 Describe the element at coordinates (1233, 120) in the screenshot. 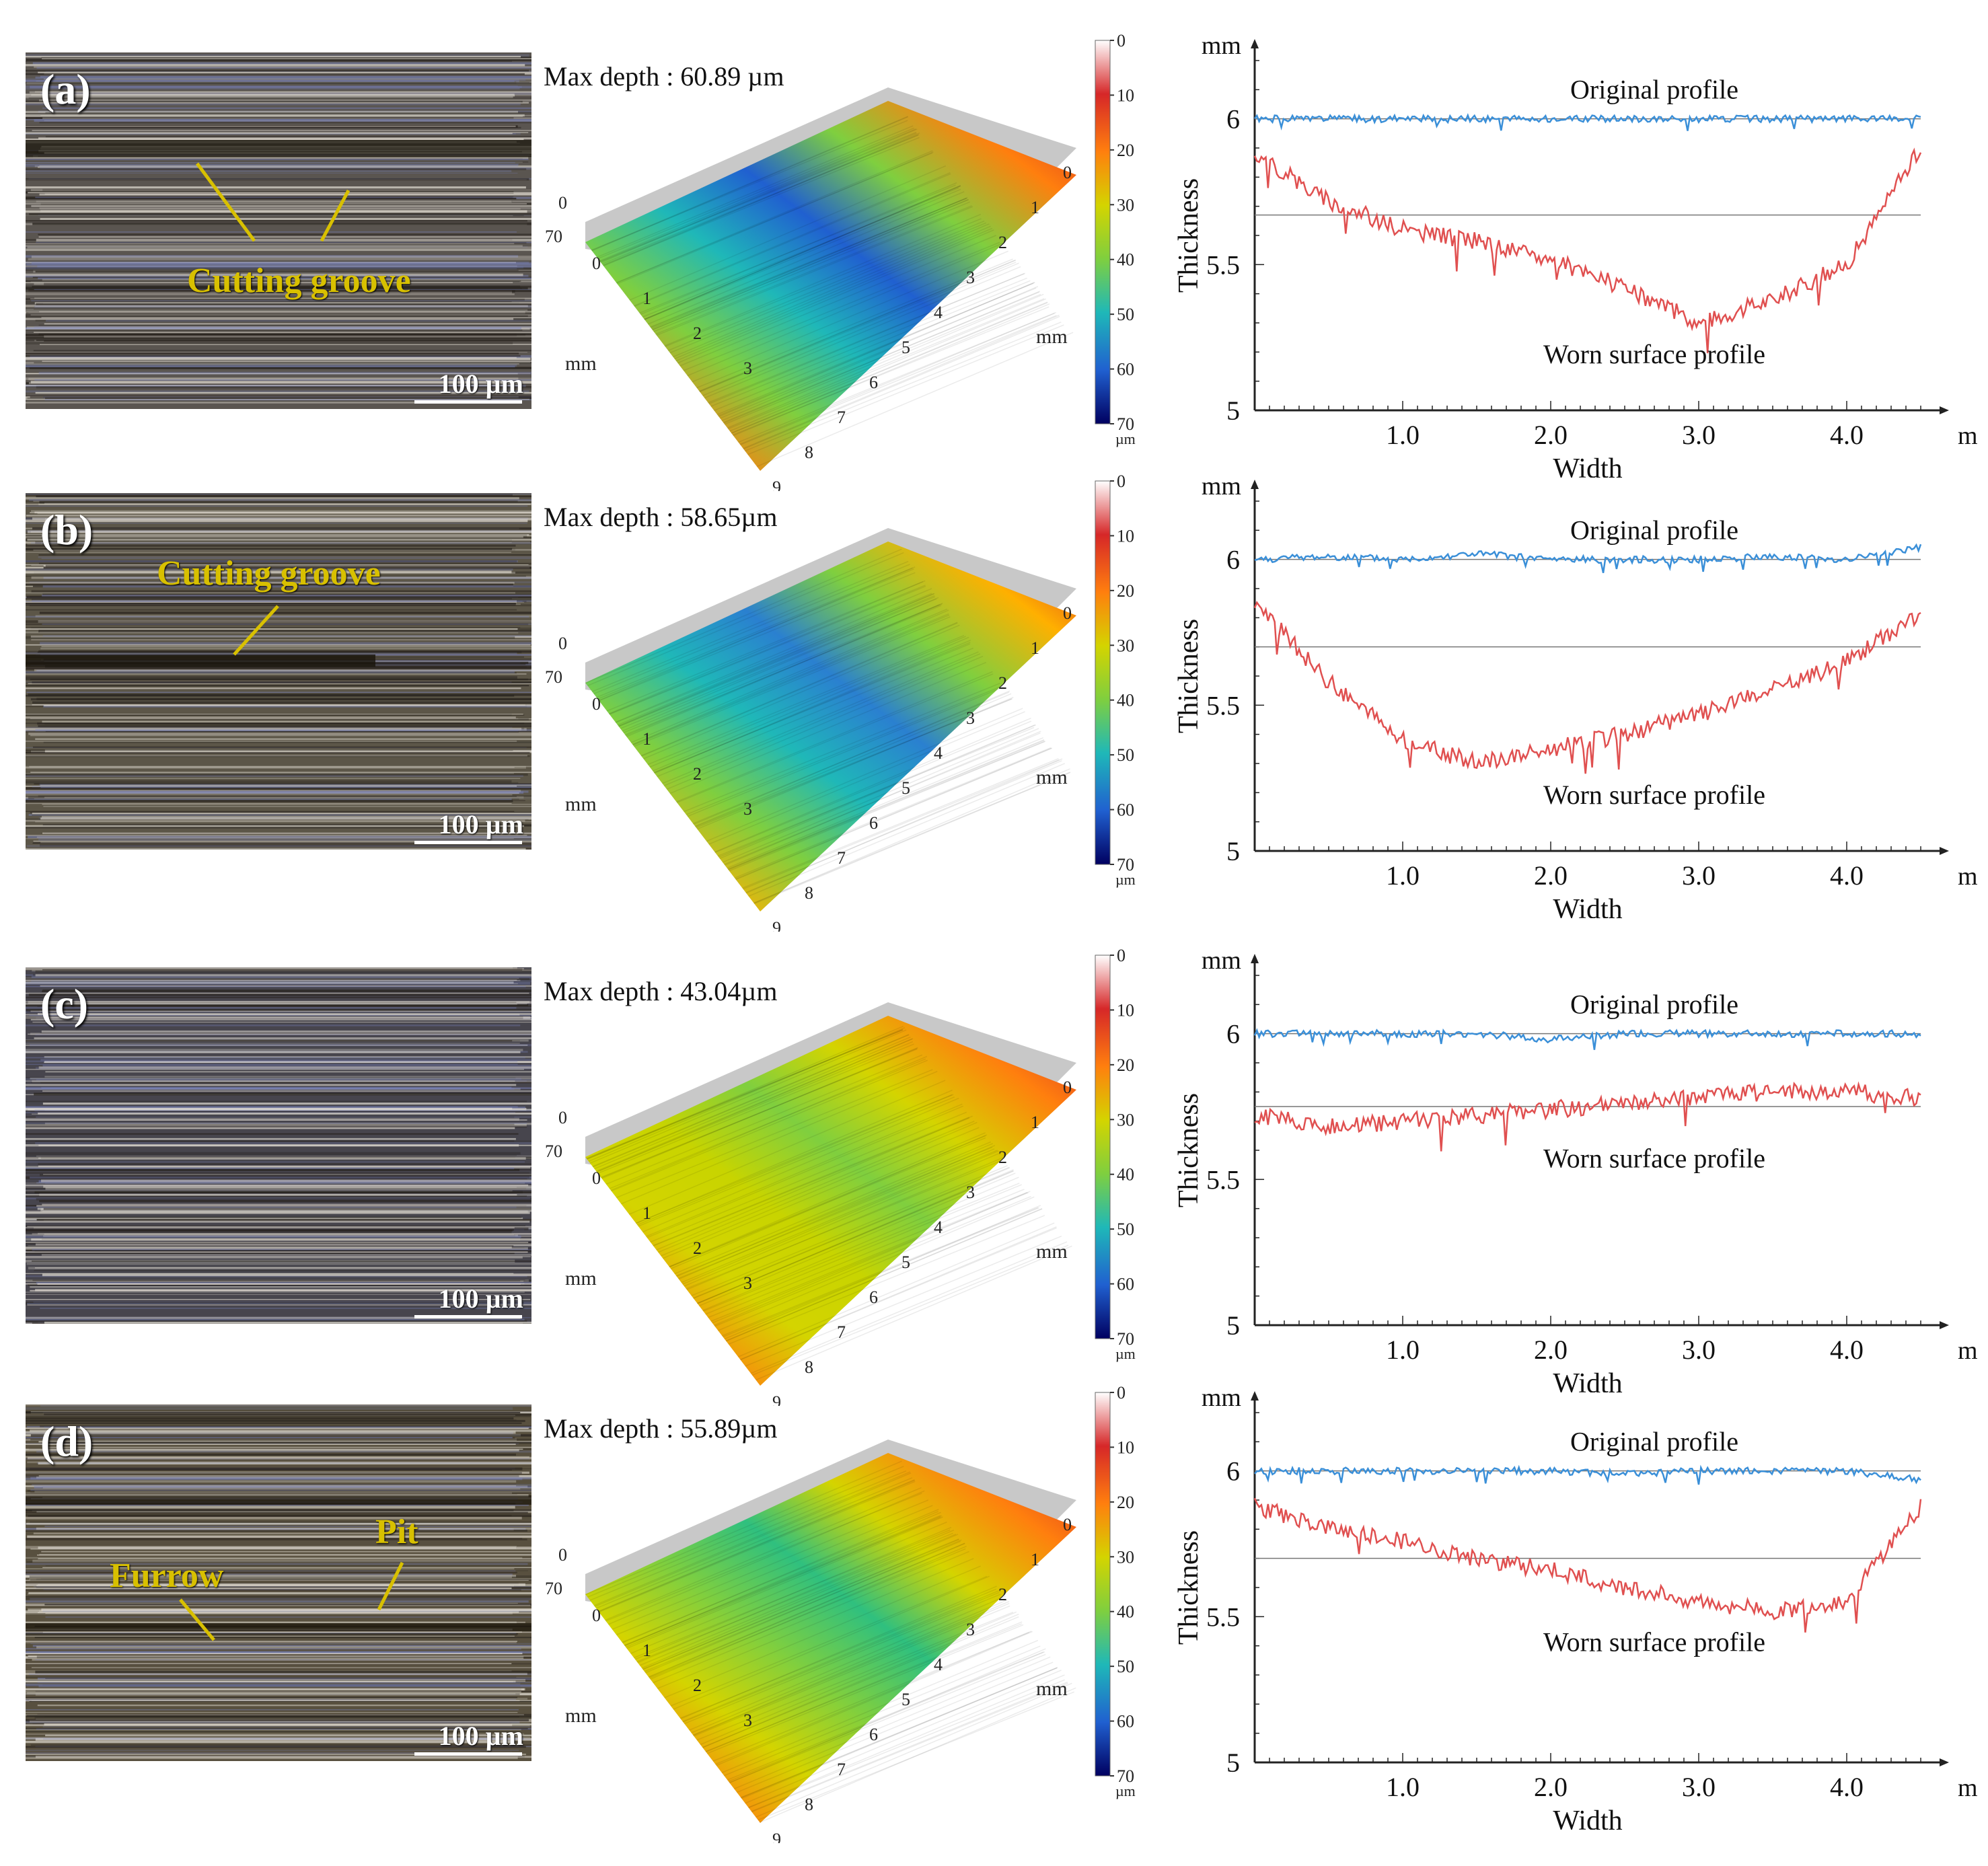

I see `y-tick-label: 6` at that location.